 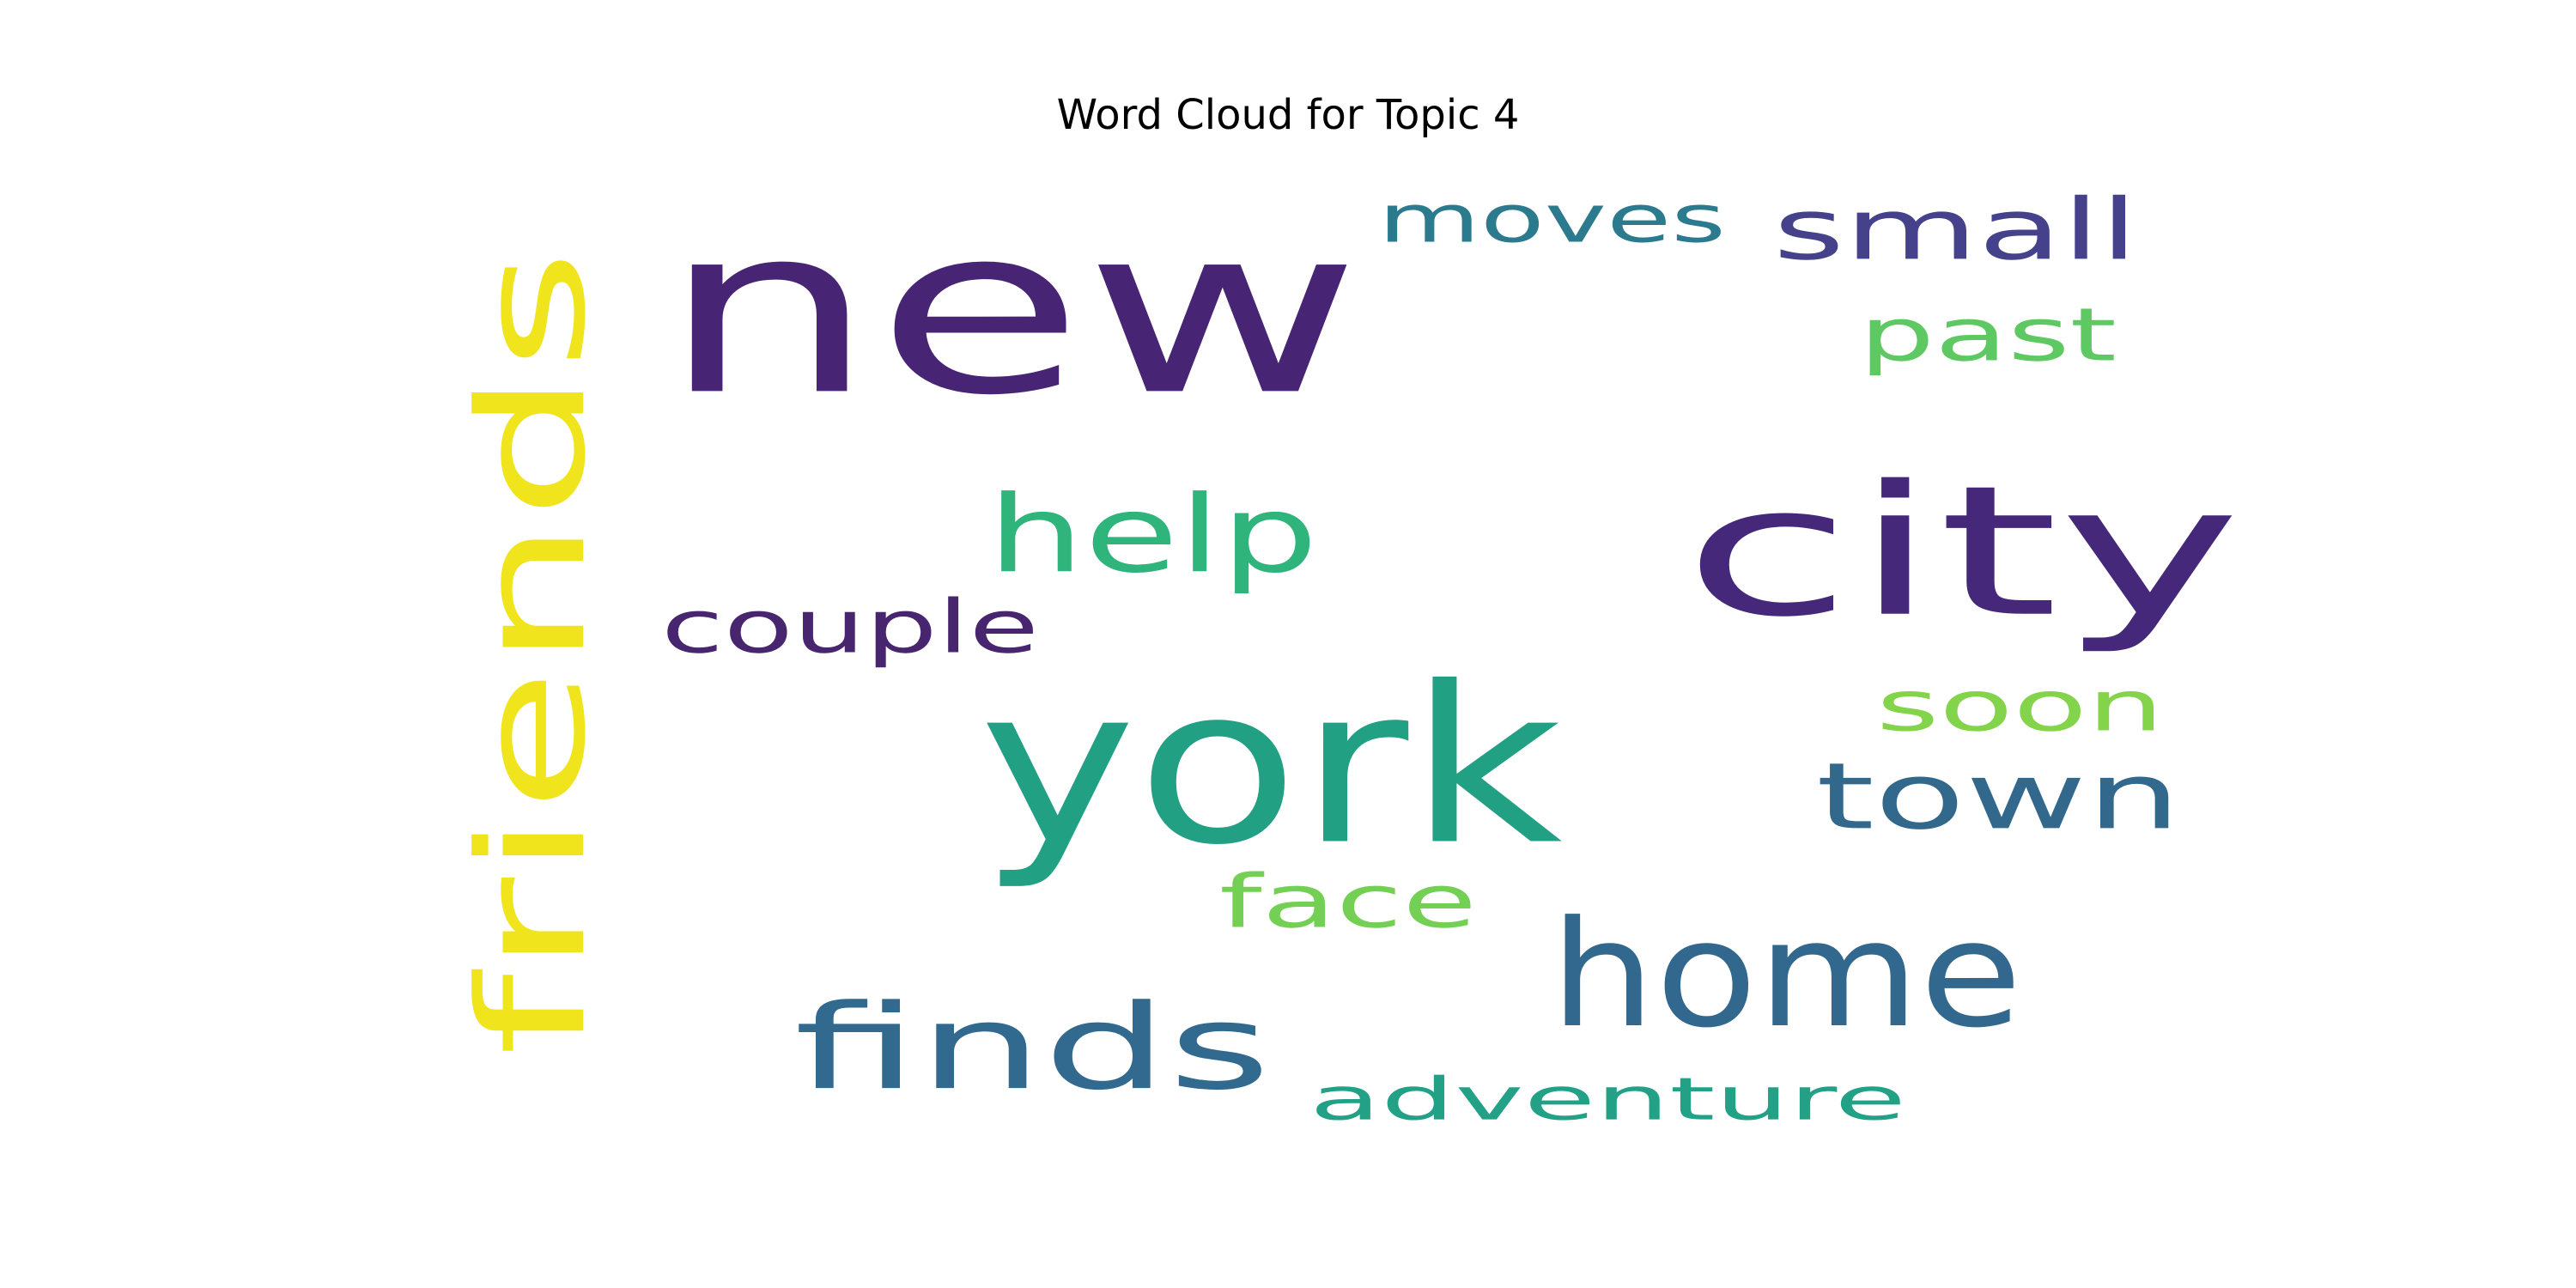 What do you see at coordinates (1288, 115) in the screenshot?
I see `chart-title: Word Cloud for Topic 4` at bounding box center [1288, 115].